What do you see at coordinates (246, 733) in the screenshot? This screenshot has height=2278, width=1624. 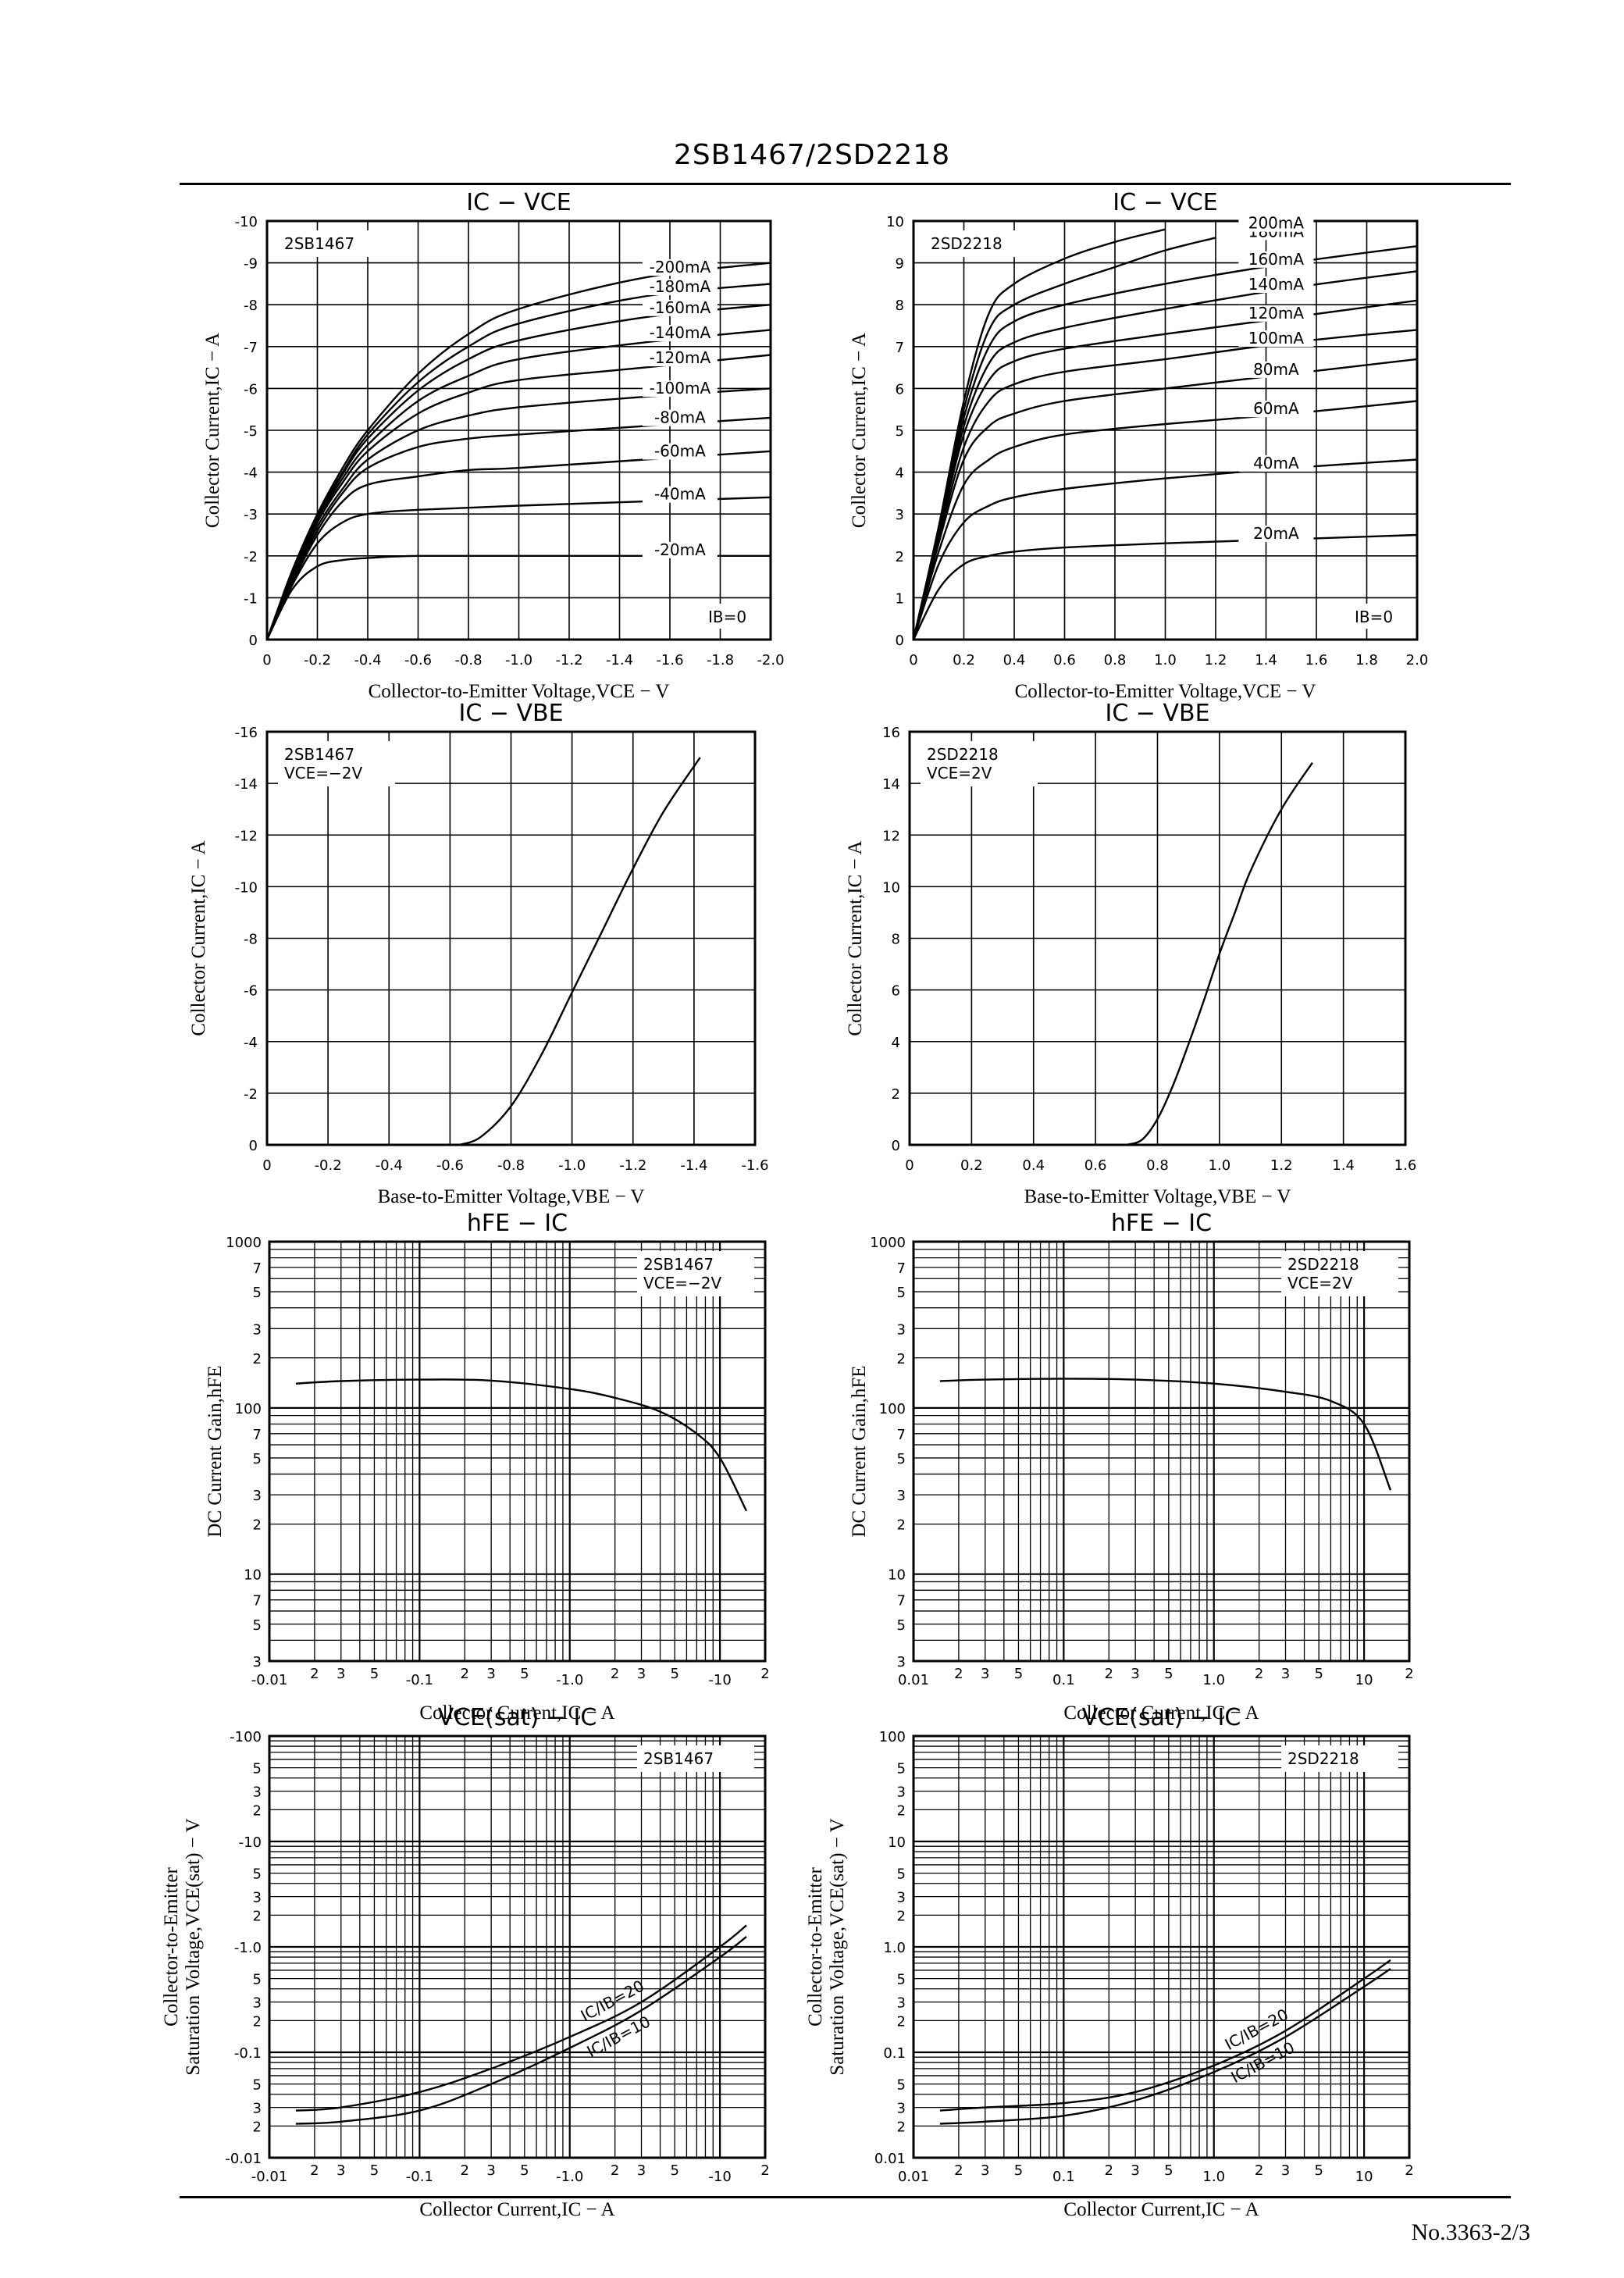 I see `y-tick-label: -16` at bounding box center [246, 733].